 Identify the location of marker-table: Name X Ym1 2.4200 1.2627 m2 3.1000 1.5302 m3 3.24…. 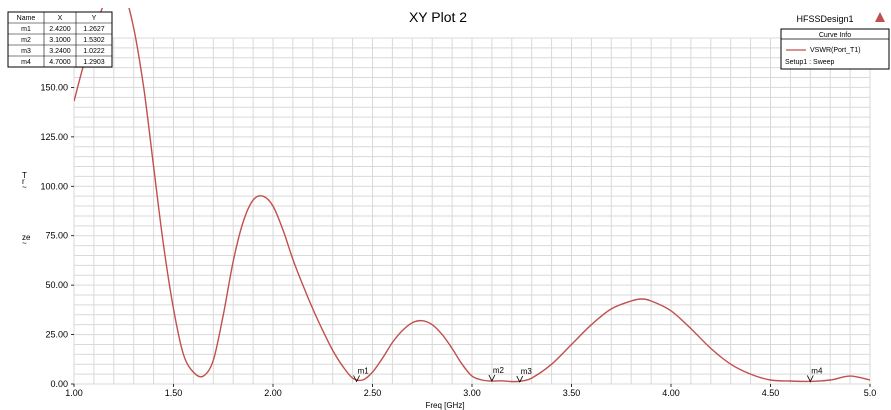
(60, 39).